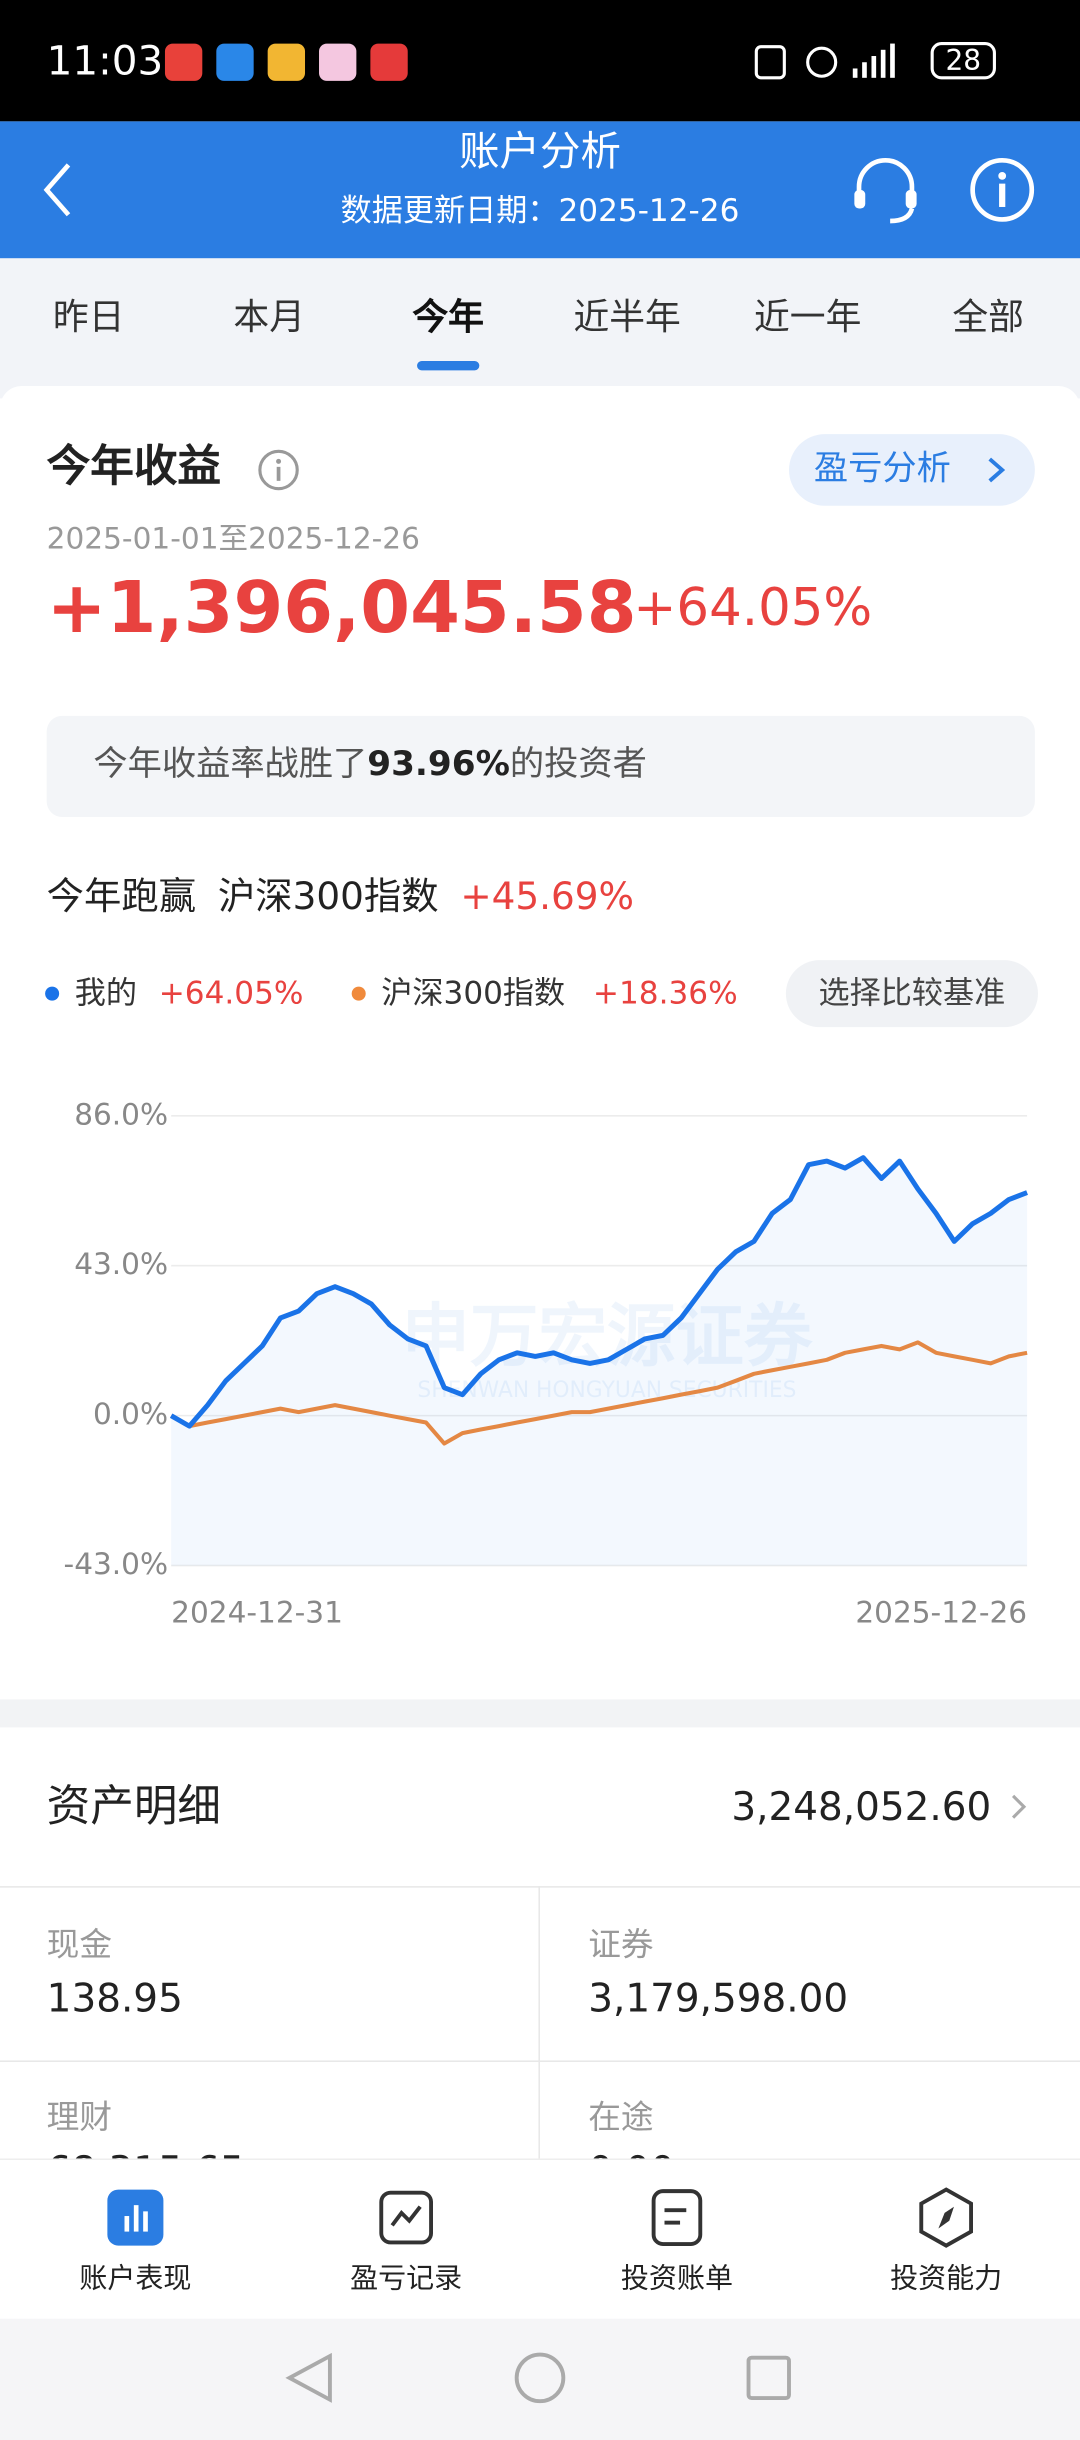  I want to click on status-icons, so click(824, 61).